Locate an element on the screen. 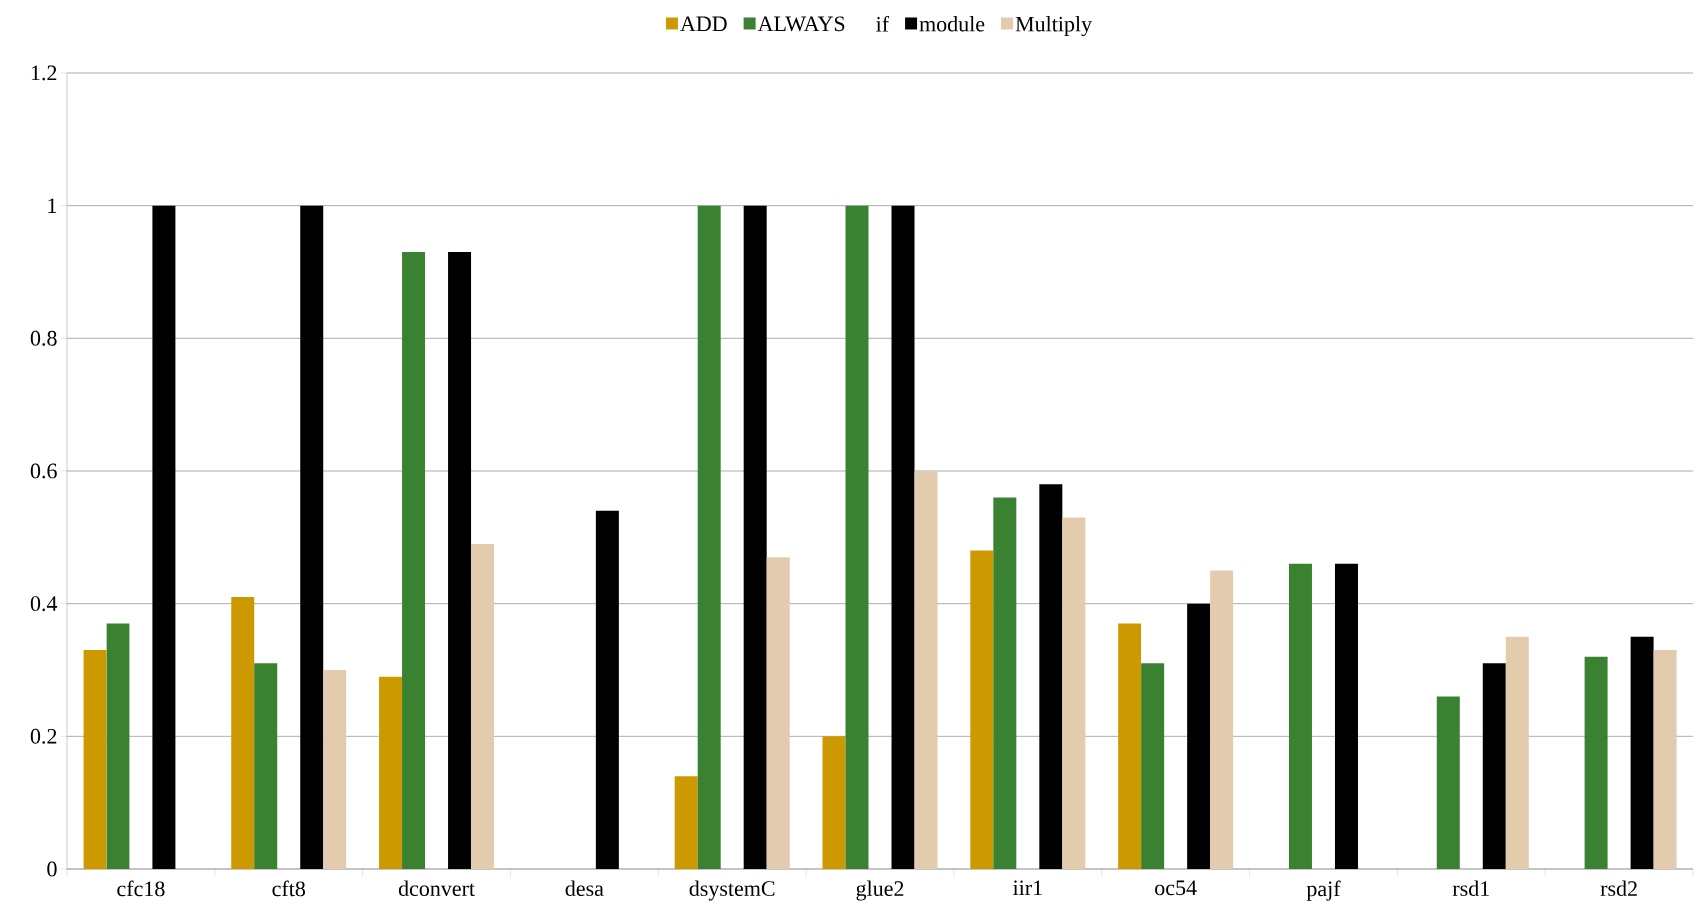 The image size is (1704, 916). text: if is located at coordinates (883, 23).